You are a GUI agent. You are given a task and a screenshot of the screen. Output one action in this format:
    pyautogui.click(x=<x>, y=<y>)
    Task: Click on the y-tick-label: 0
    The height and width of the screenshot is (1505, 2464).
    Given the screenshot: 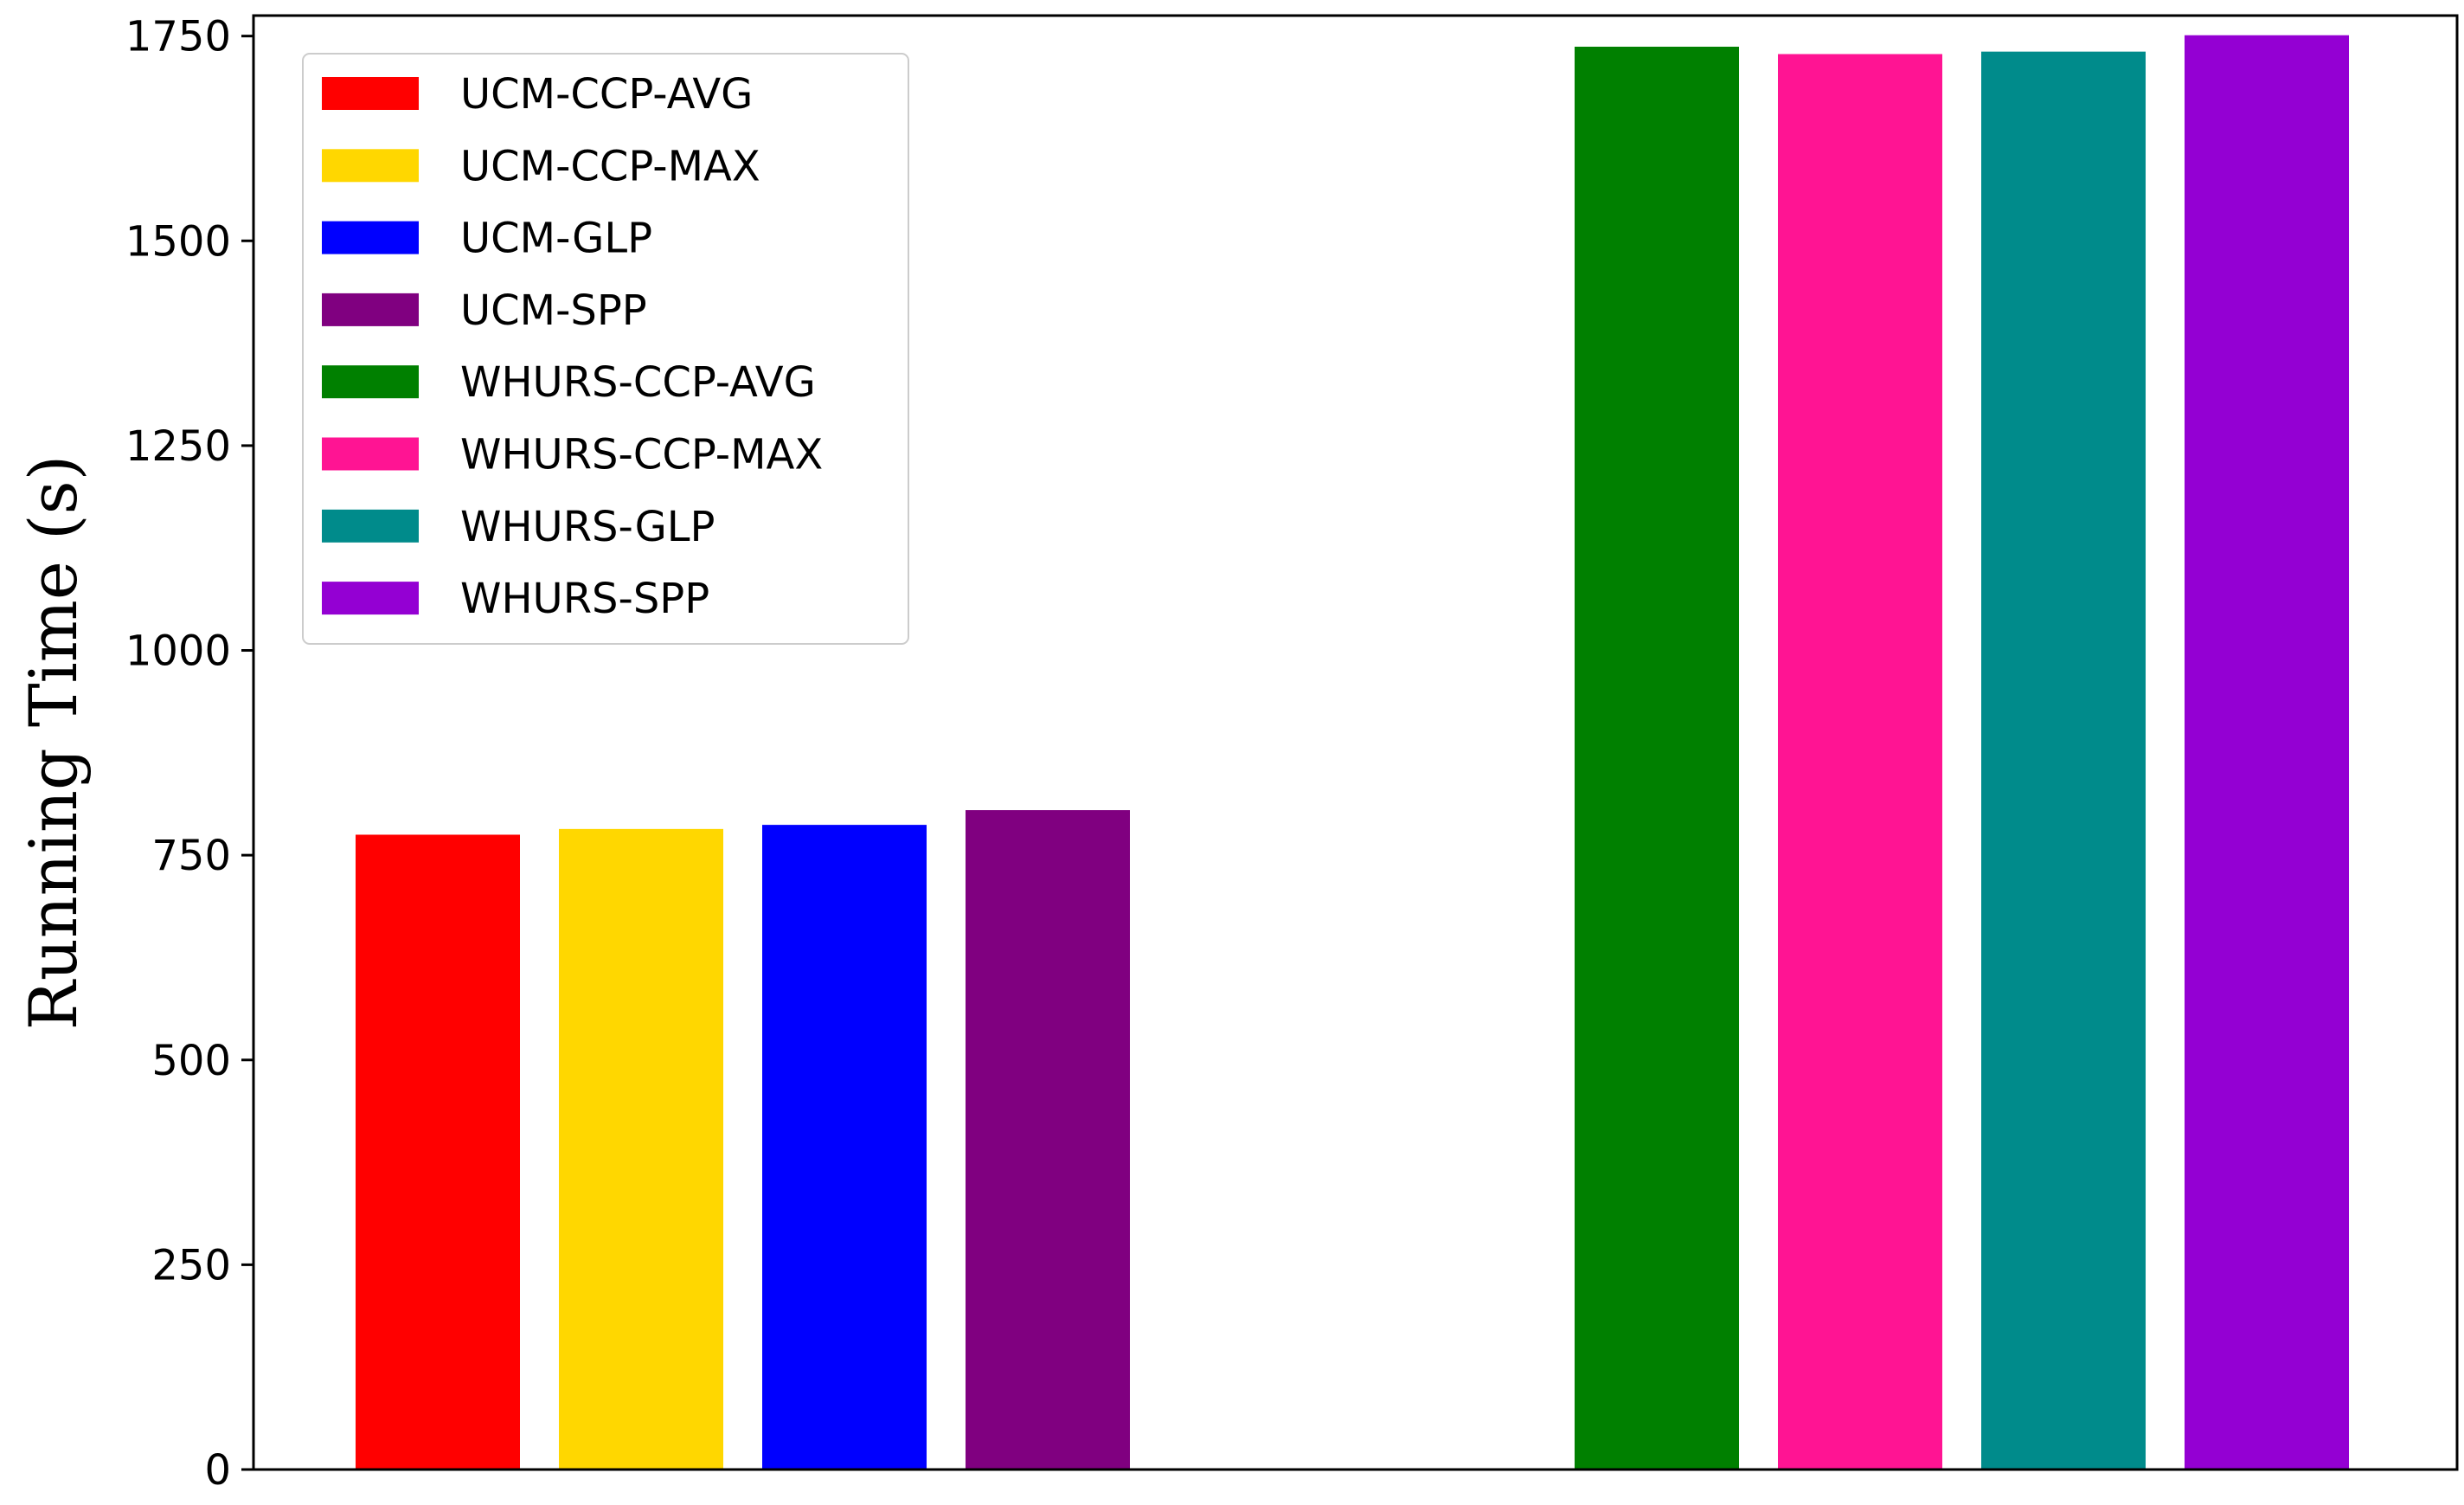 What is the action you would take?
    pyautogui.click(x=217, y=1470)
    